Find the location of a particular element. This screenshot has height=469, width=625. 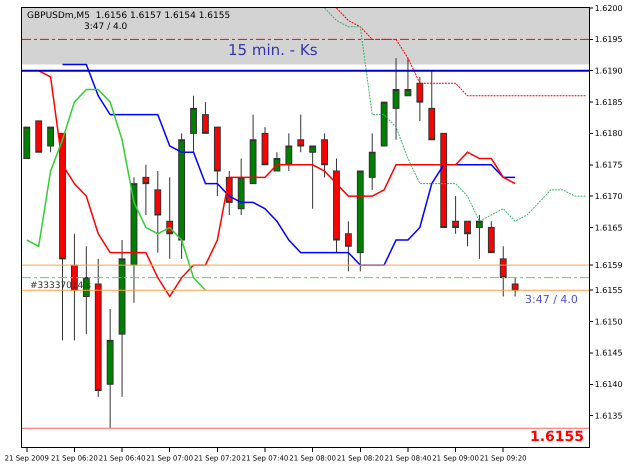

chart-title: GBPUSDm,M5 1.6156 1.6157 1.6154 1.6155 is located at coordinates (128, 16).